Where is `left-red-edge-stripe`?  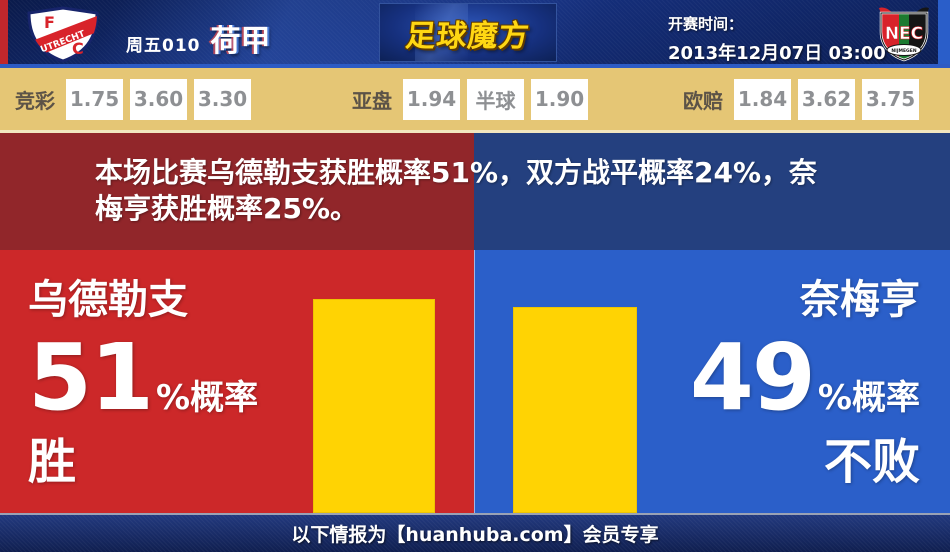
left-red-edge-stripe is located at coordinates (4, 32).